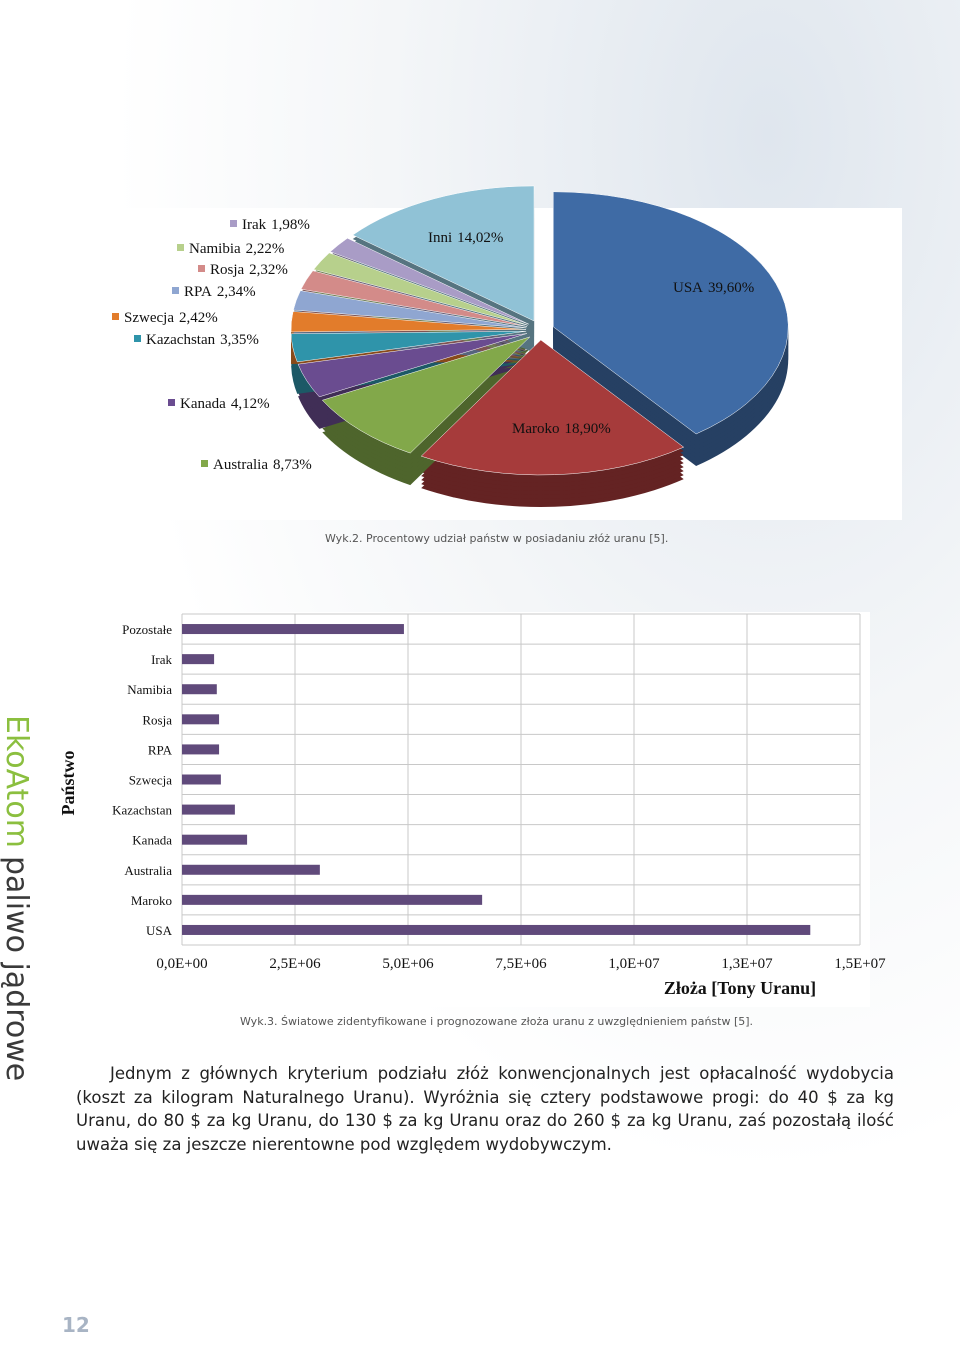 The image size is (960, 1357). What do you see at coordinates (860, 964) in the screenshot?
I see `x-tick-label: 1,5E+07` at bounding box center [860, 964].